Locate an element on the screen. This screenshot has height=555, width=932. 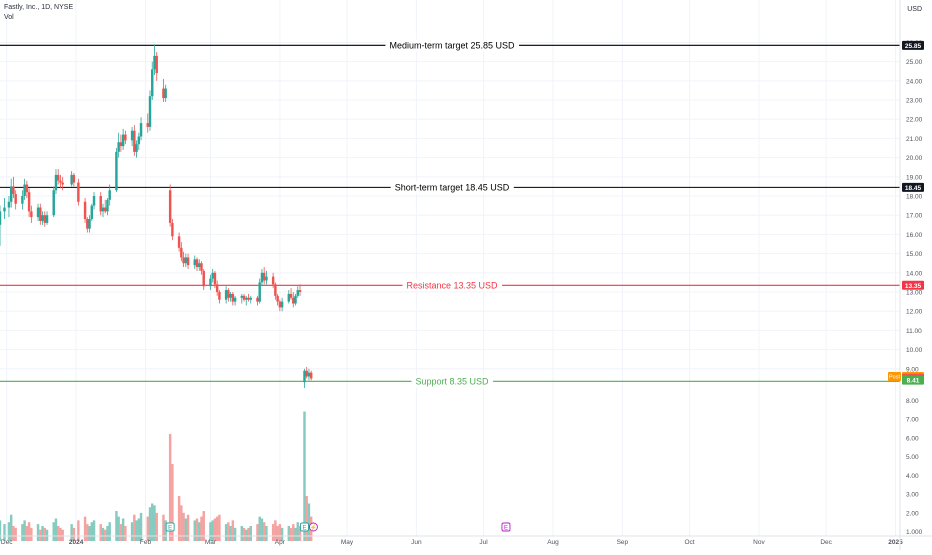
price-tick-label: 25.00 is located at coordinates (914, 62).